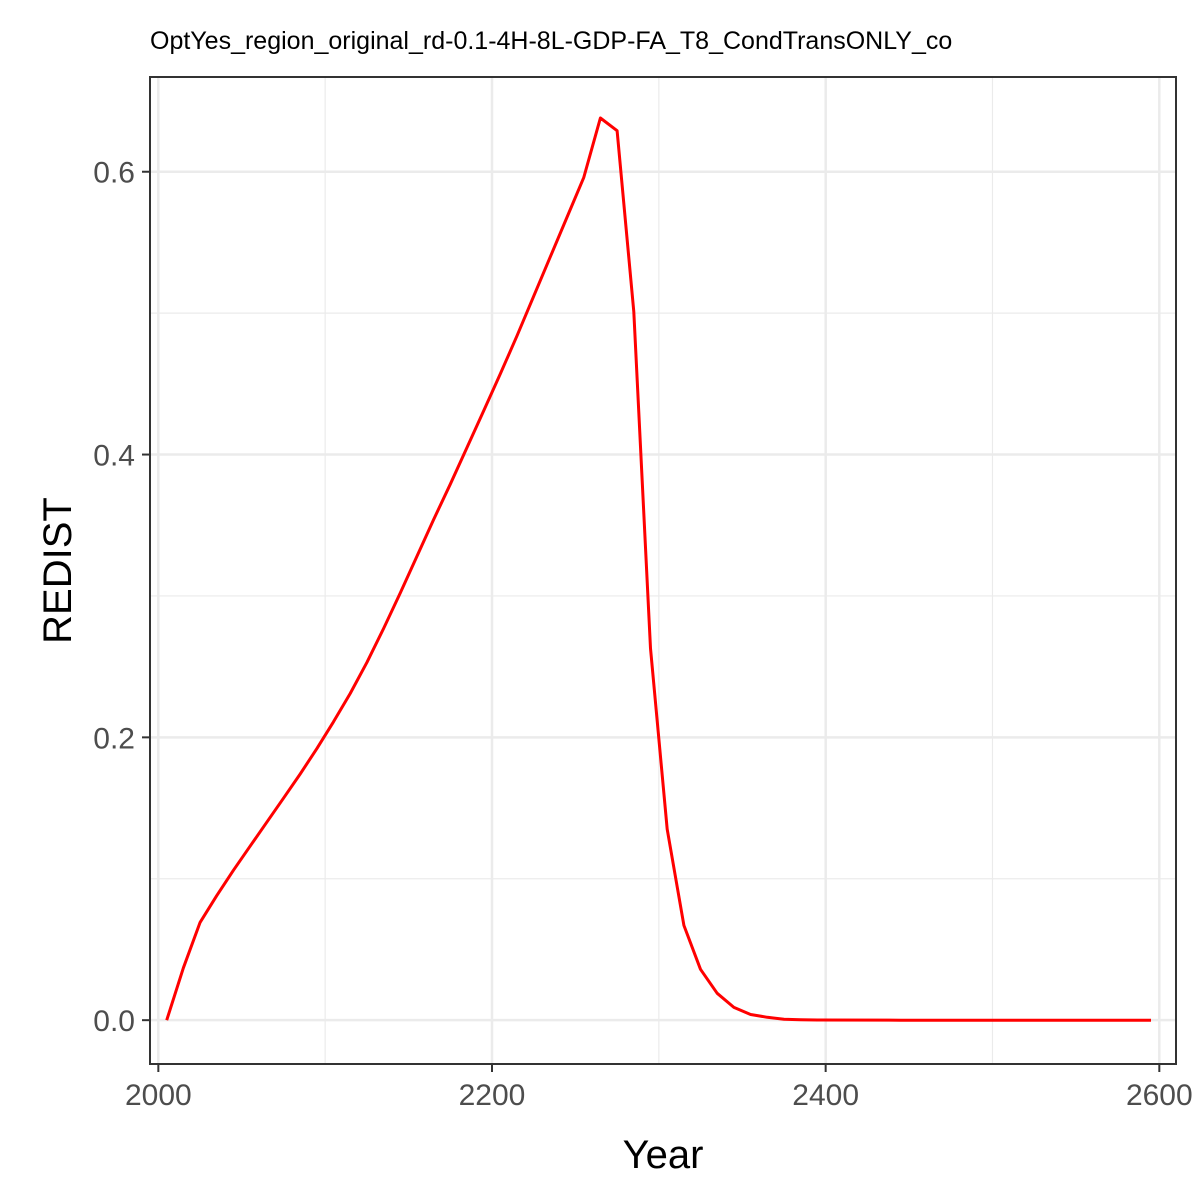 The image size is (1200, 1200). What do you see at coordinates (114, 456) in the screenshot?
I see `y-tick-label: 0.4` at bounding box center [114, 456].